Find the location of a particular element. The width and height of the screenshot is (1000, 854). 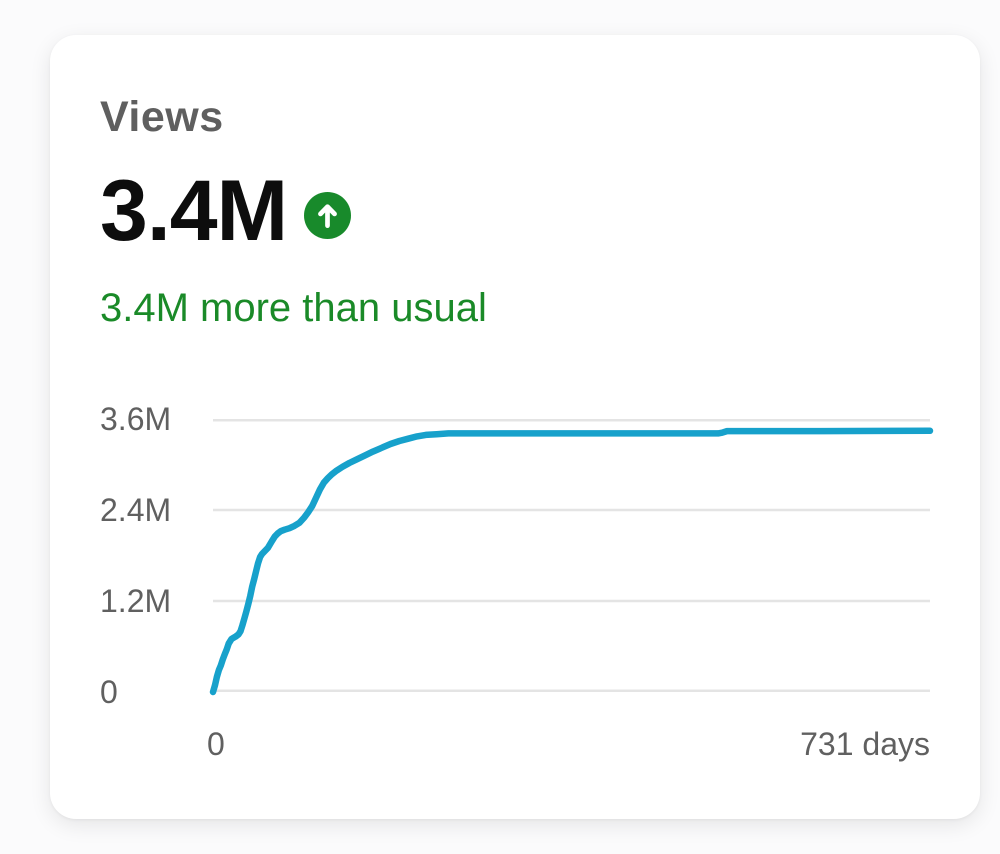

y-axis-tick-label: 0 is located at coordinates (109, 692).